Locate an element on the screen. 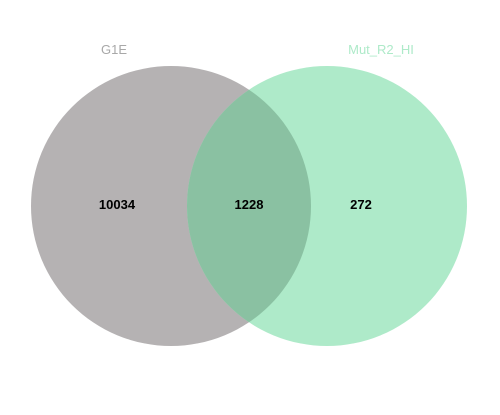 The image size is (500, 415). count-right-only: 272 is located at coordinates (361, 204).